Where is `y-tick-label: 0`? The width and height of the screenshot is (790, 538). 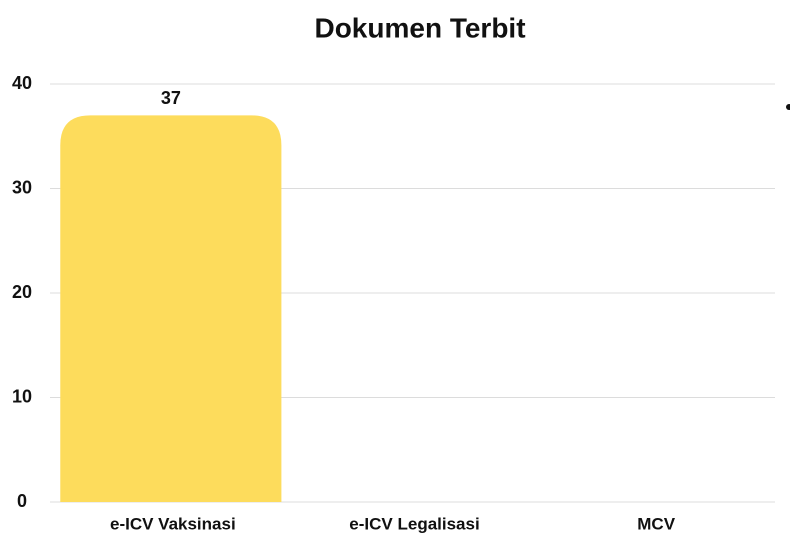
y-tick-label: 0 is located at coordinates (22, 501).